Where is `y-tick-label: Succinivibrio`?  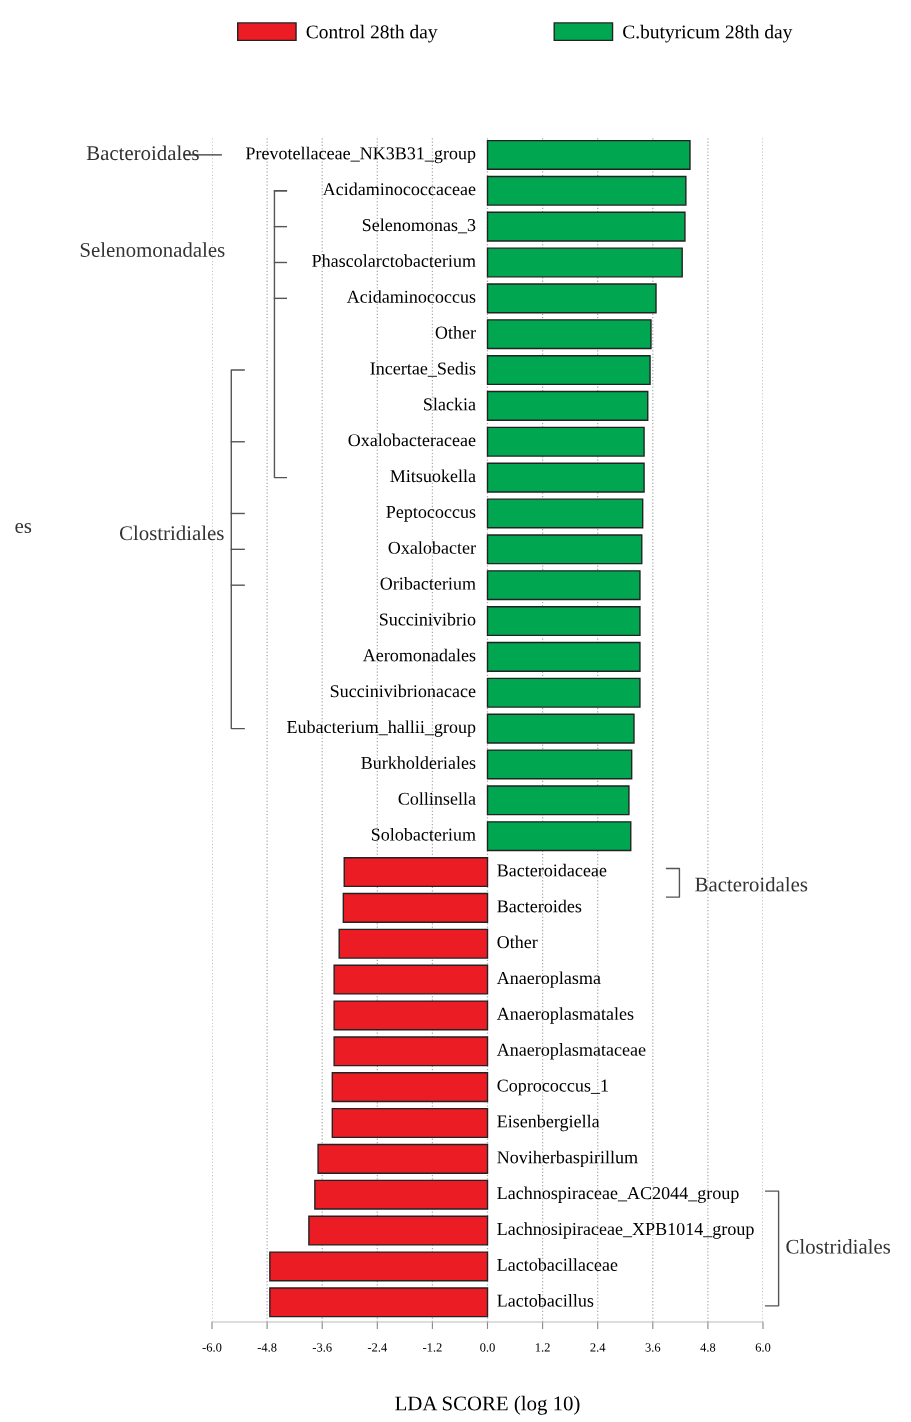 y-tick-label: Succinivibrio is located at coordinates (427, 619).